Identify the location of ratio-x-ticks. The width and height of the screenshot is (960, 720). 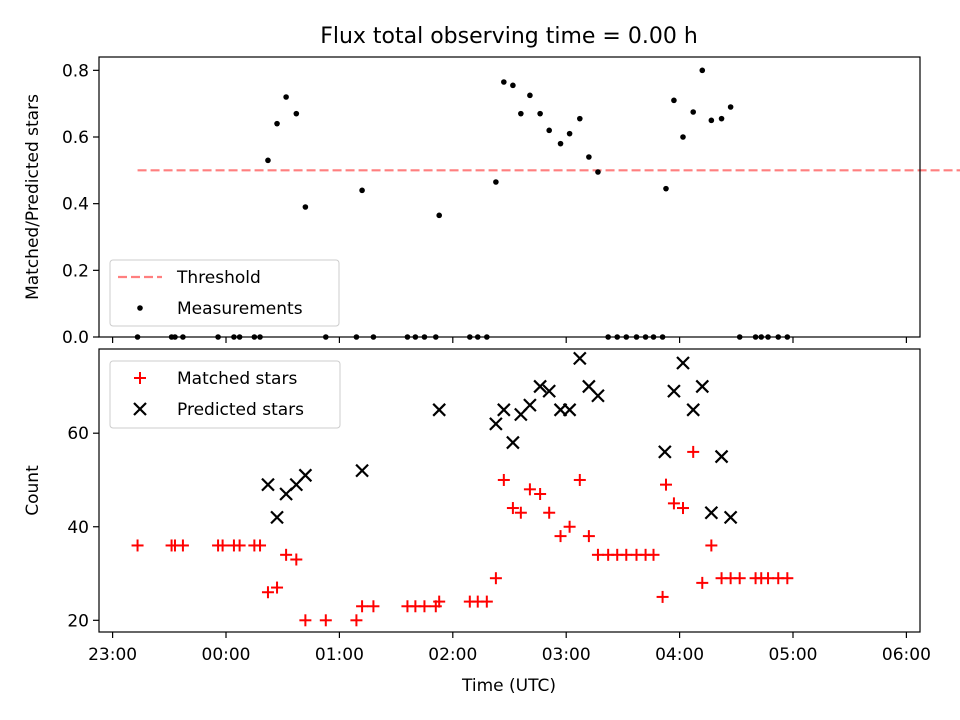
(509, 340).